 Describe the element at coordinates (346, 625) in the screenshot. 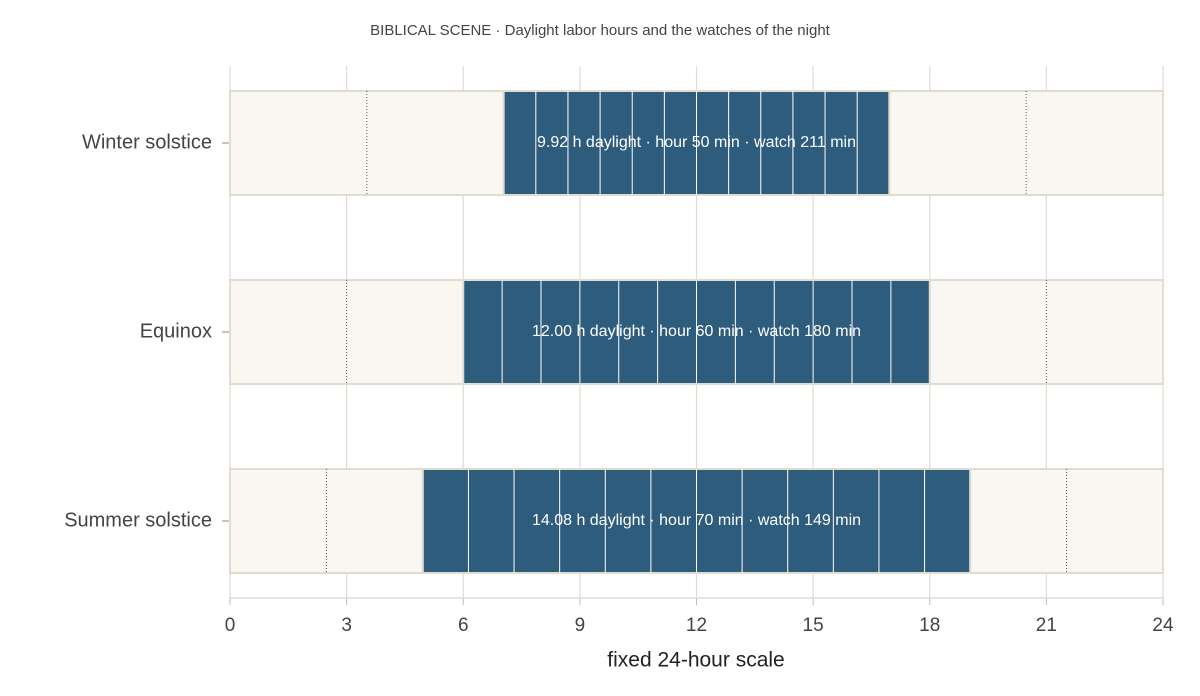

I see `x-tick-label: 3` at that location.